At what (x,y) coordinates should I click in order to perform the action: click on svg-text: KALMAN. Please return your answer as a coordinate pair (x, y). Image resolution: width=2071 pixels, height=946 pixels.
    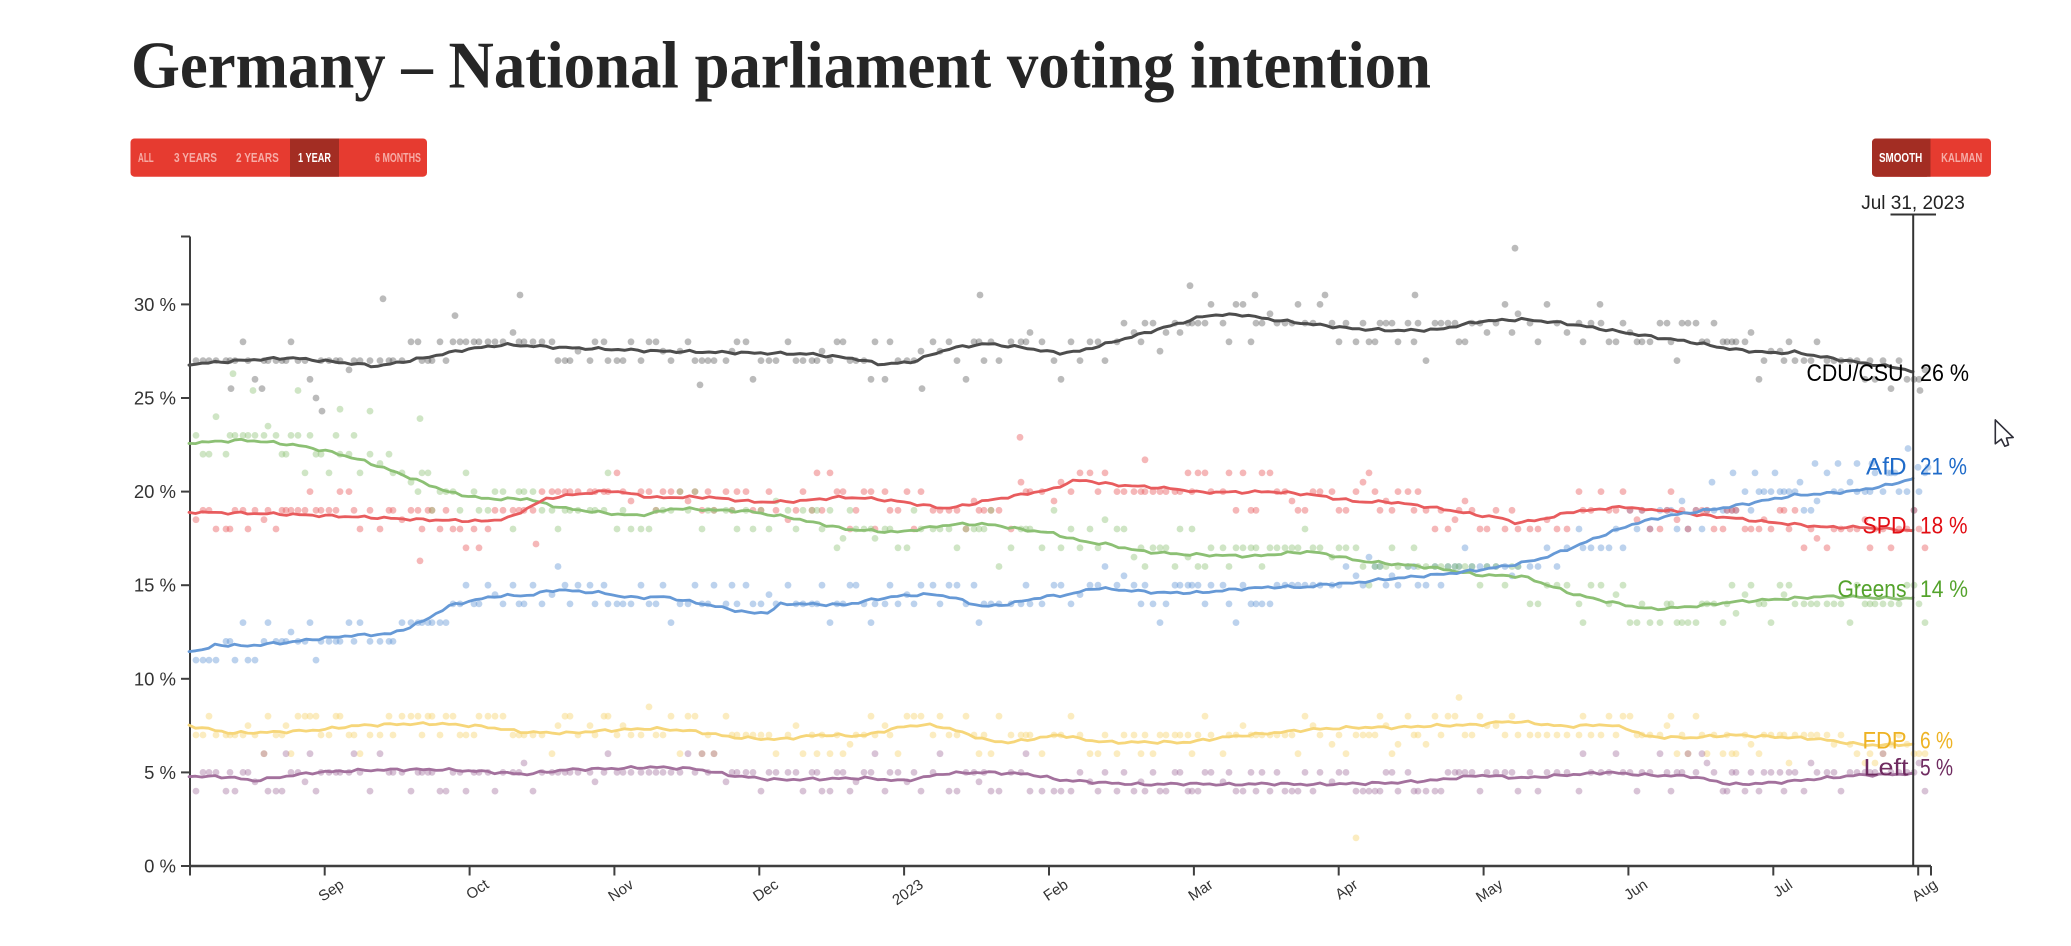
    Looking at the image, I should click on (1961, 158).